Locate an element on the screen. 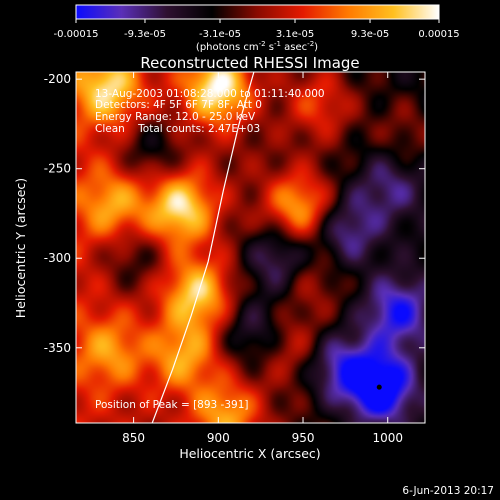 The image size is (500, 500). annotation-time: 13-Aug-2003 01:08:28.000 to 01:11:40.000 is located at coordinates (210, 94).